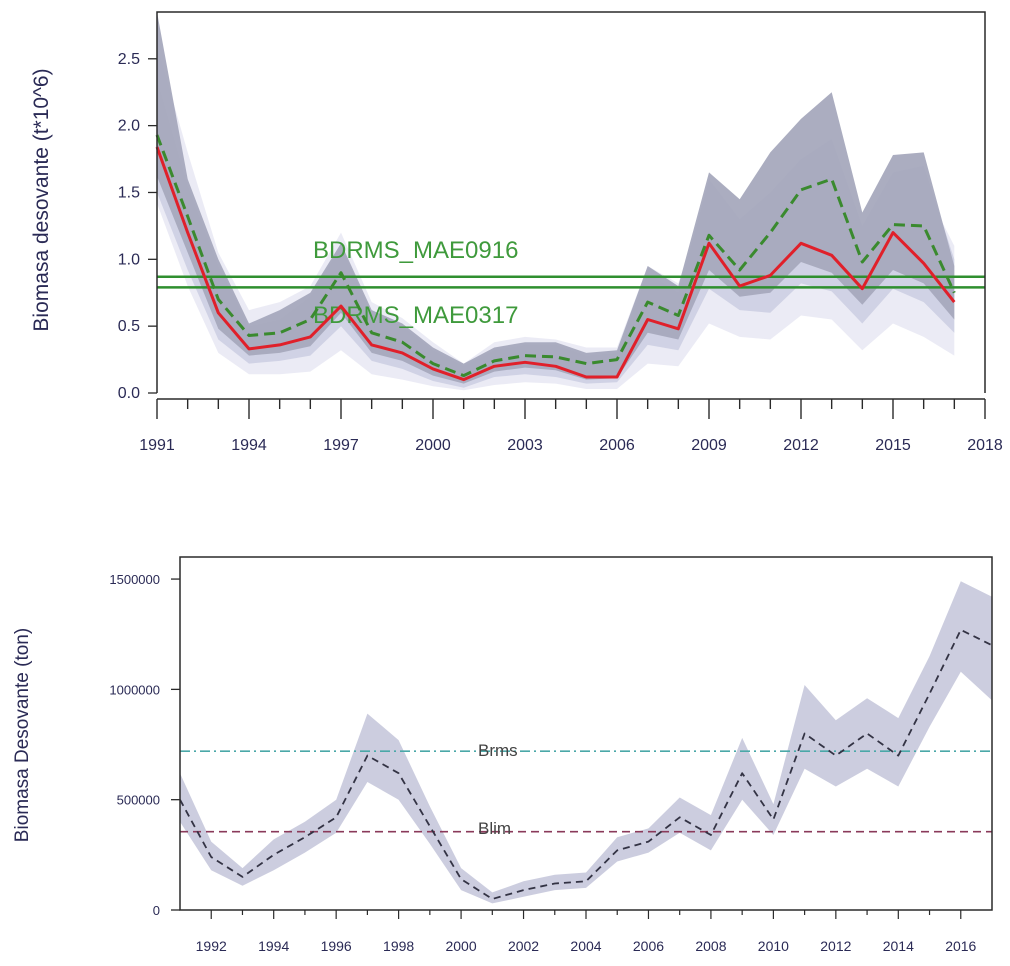  What do you see at coordinates (134, 689) in the screenshot?
I see `y-tick-label: 1000000` at bounding box center [134, 689].